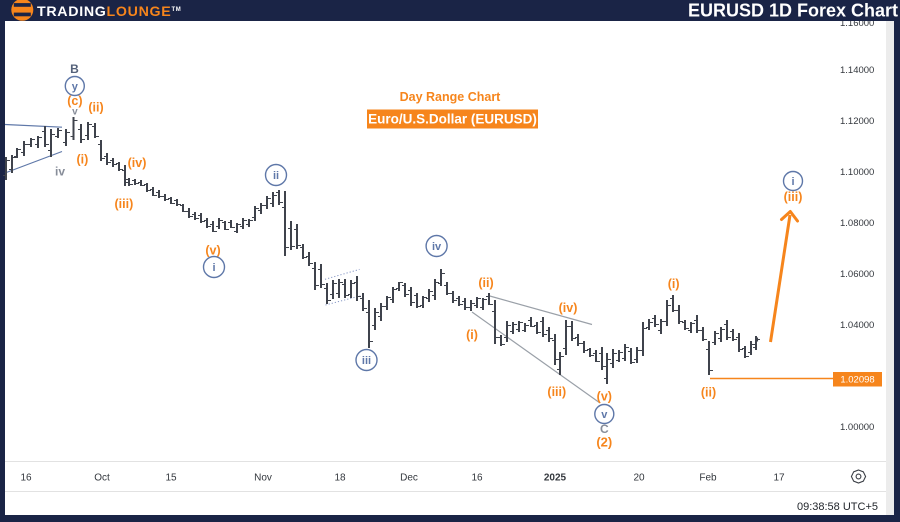 Image resolution: width=900 pixels, height=522 pixels. Describe the element at coordinates (409, 478) in the screenshot. I see `svg-text: Dec` at that location.